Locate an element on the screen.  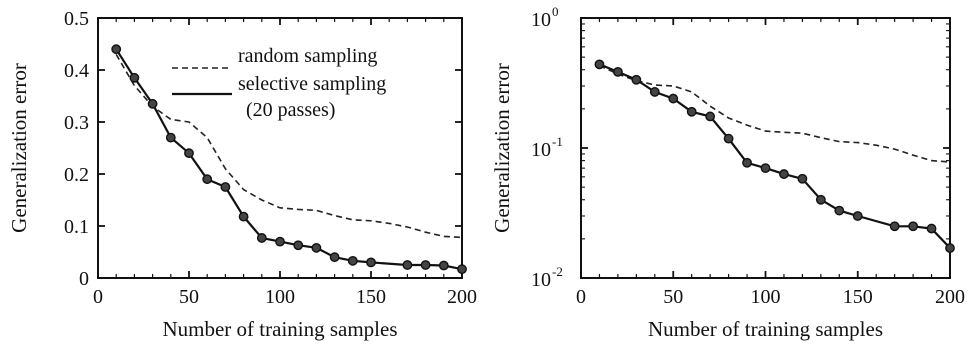
y-tick-exponent: -2 is located at coordinates (557, 271).